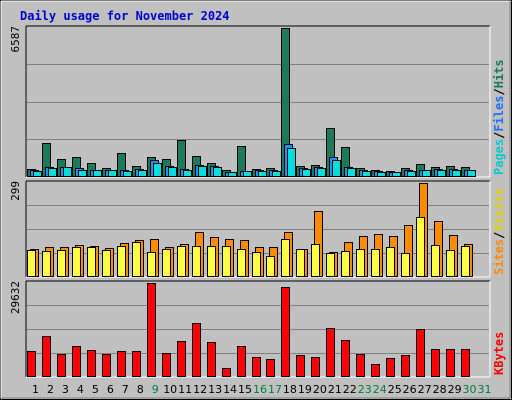 The height and width of the screenshot is (400, 512). Describe the element at coordinates (499, 209) in the screenshot. I see `legend-middle-part-2: Visits` at that location.